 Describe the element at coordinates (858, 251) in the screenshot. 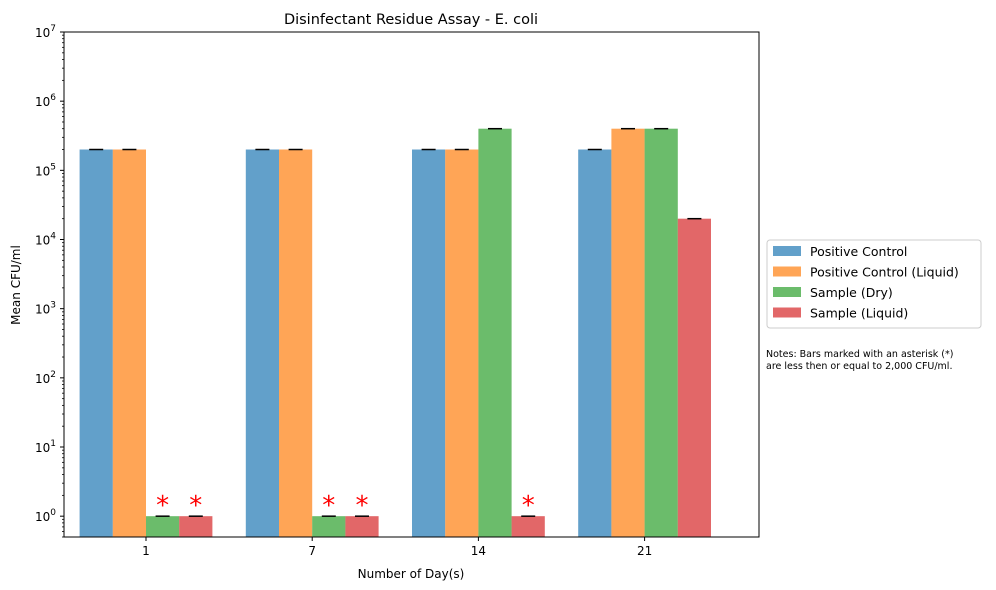

I see `legend-label: Positive Control` at that location.